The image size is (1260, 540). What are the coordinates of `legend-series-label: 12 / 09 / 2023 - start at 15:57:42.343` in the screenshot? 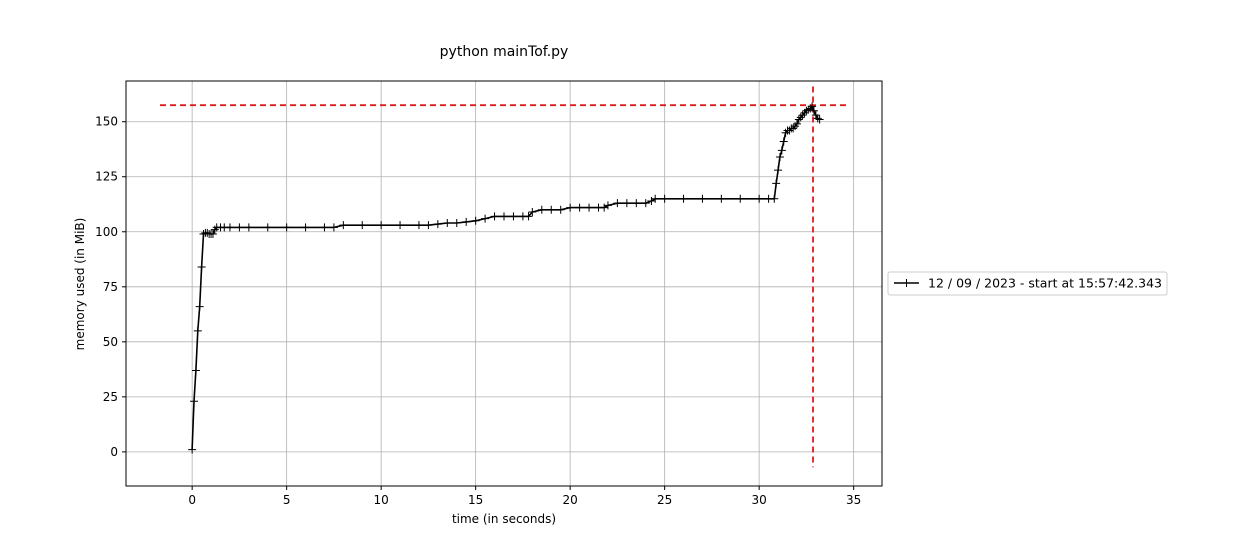 It's located at (1045, 283).